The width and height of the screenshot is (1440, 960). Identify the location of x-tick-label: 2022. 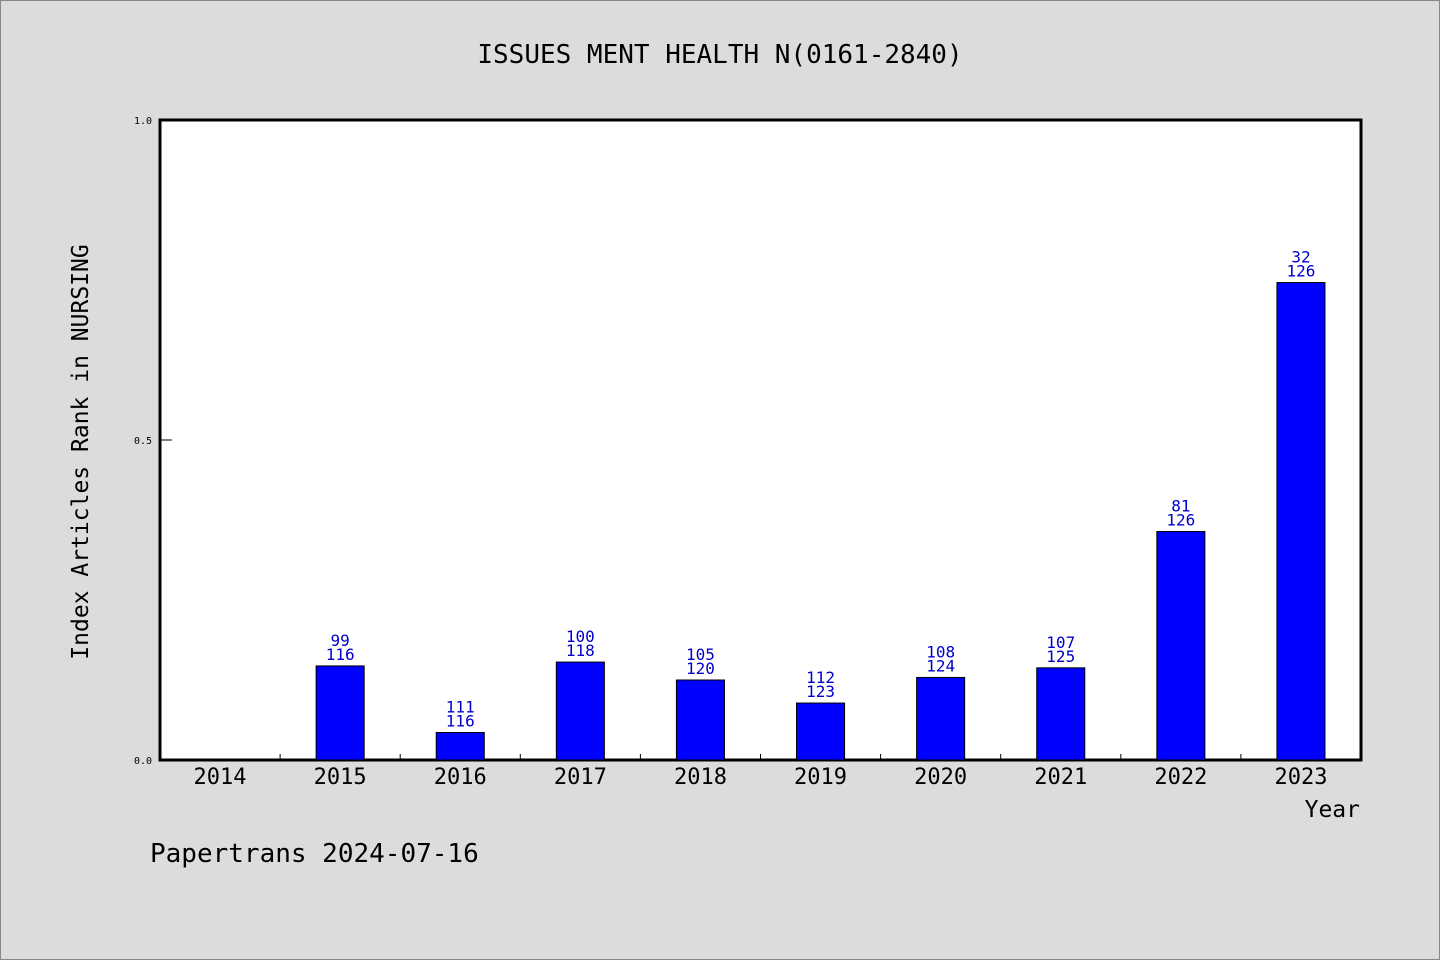
(1180, 777).